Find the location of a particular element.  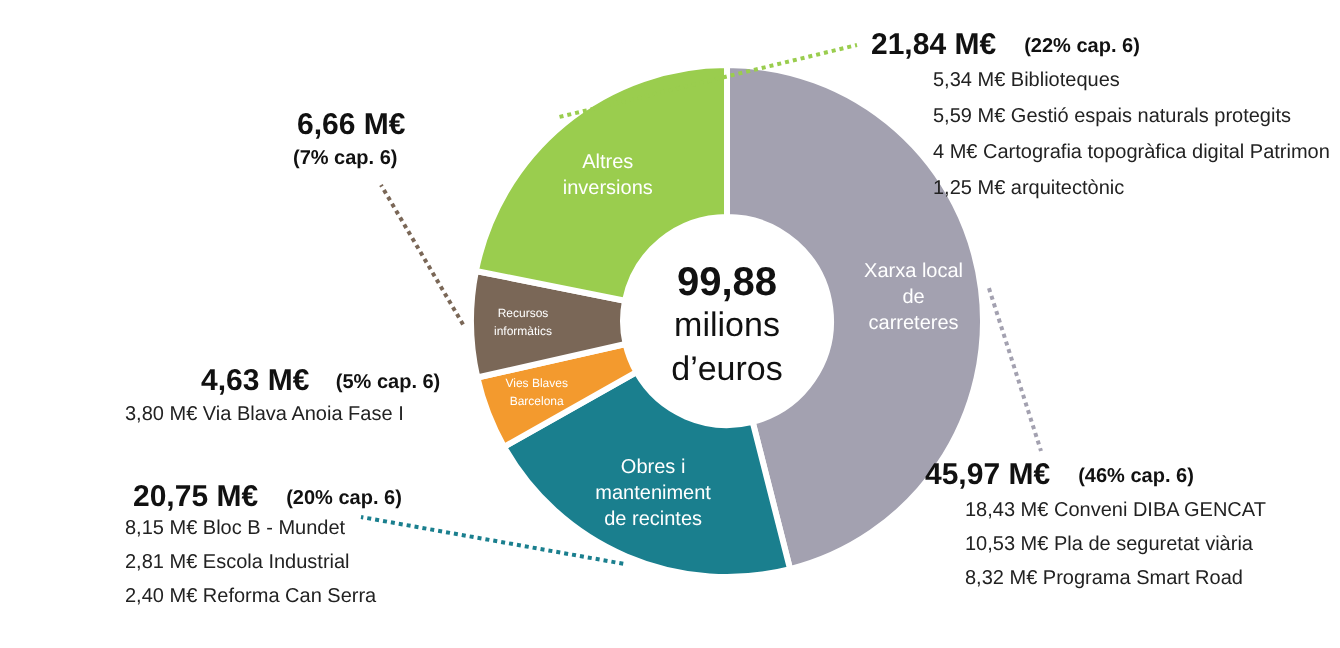

text: 3,80 M€ Via Blava Anoia Fase I is located at coordinates (264, 415).